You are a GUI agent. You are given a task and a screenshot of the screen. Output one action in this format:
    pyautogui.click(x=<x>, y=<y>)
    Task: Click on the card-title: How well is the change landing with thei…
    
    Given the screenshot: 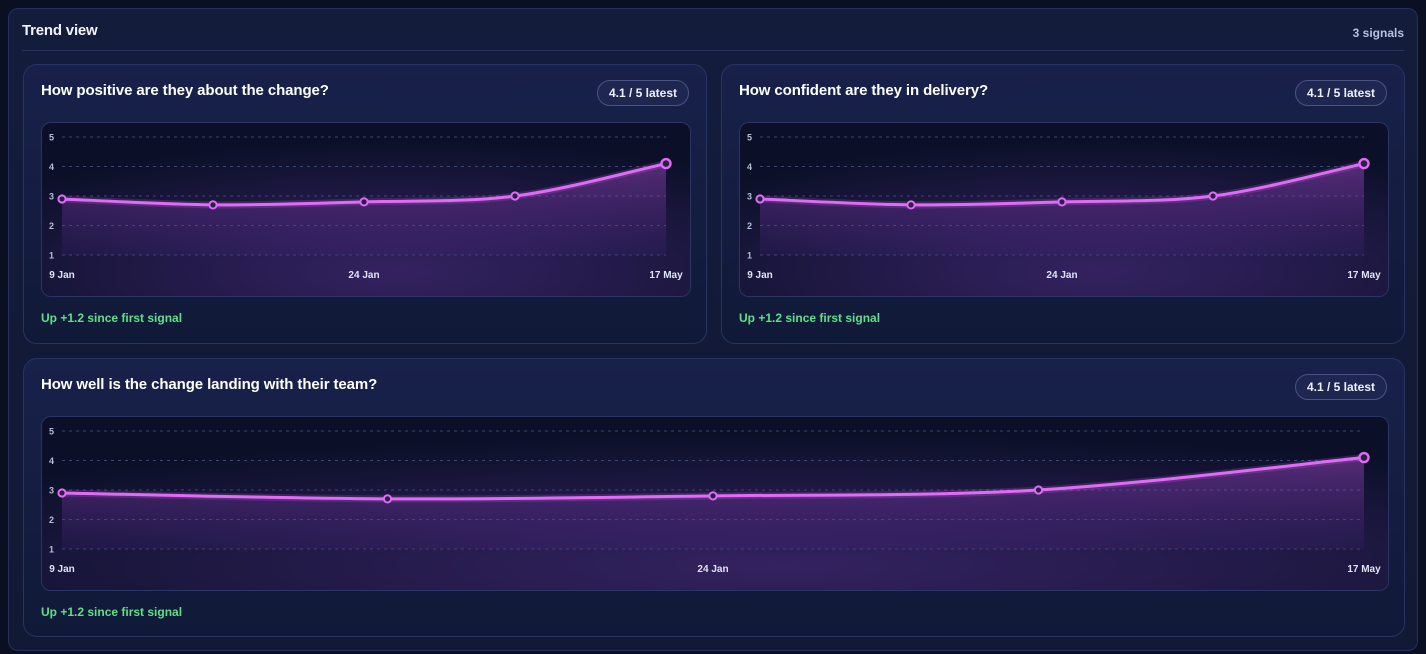 What is the action you would take?
    pyautogui.click(x=209, y=384)
    